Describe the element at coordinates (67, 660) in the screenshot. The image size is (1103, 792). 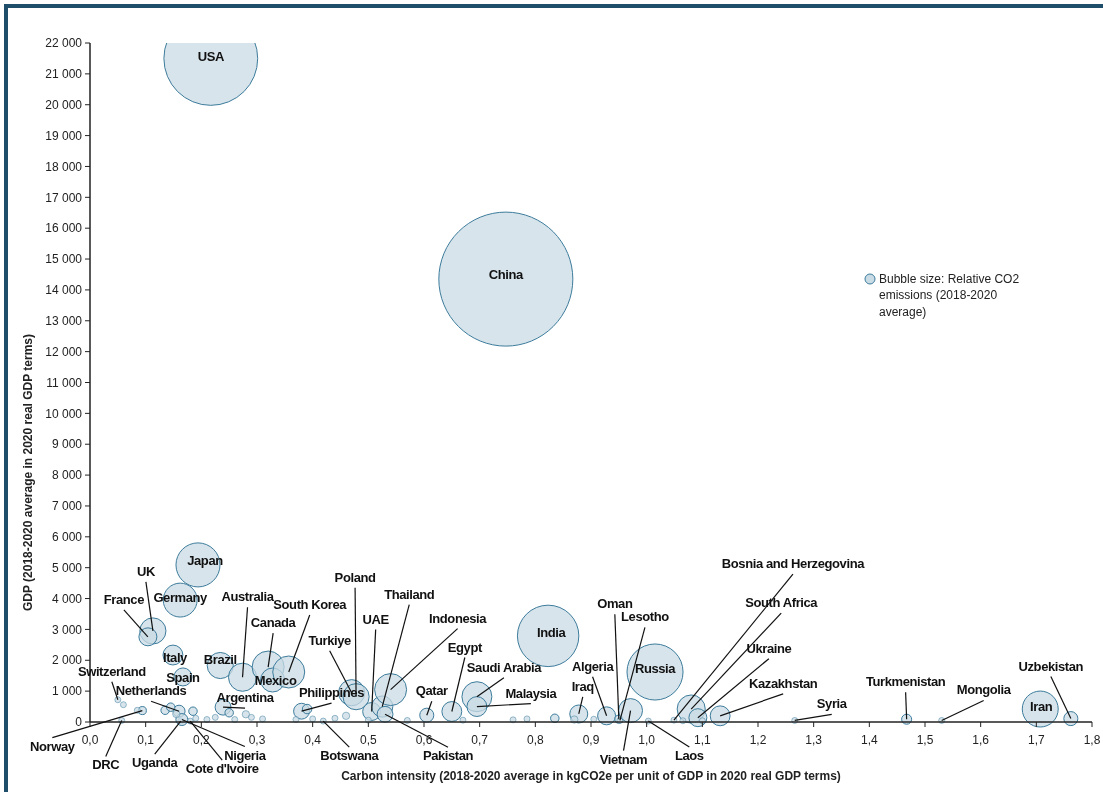
I see `y-tick-label: 2 000` at that location.